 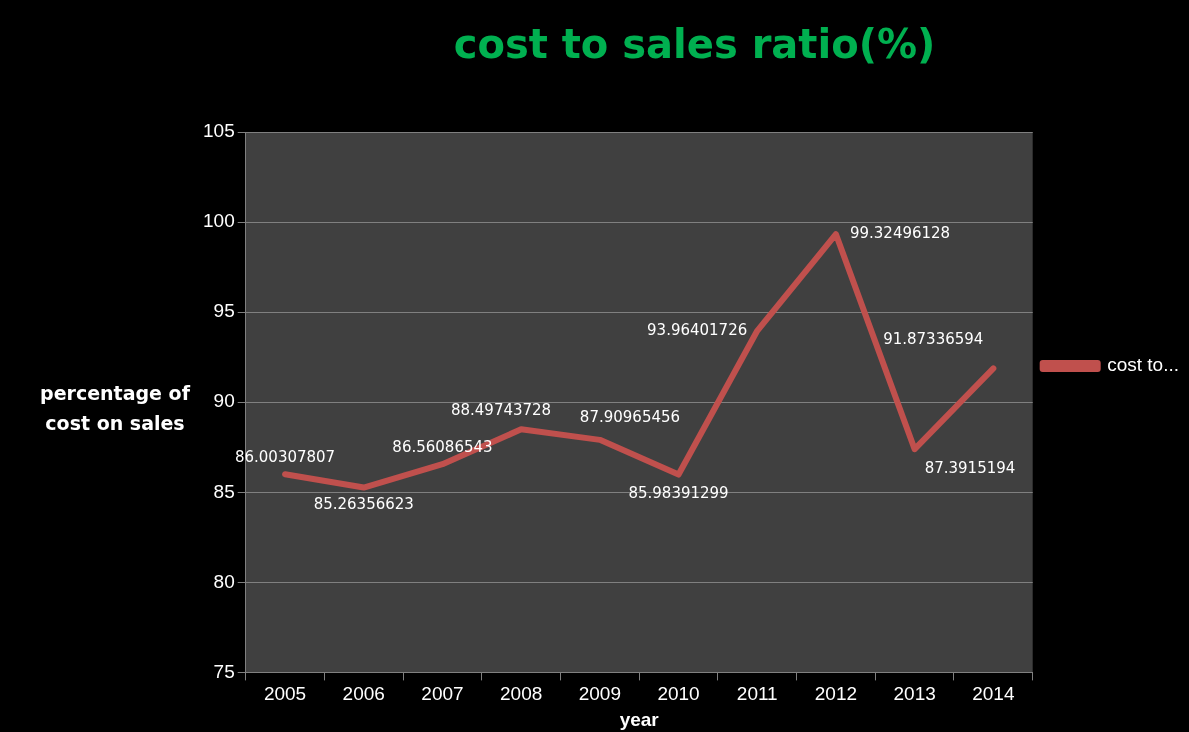 I want to click on y-tick-label: 105, so click(x=219, y=131).